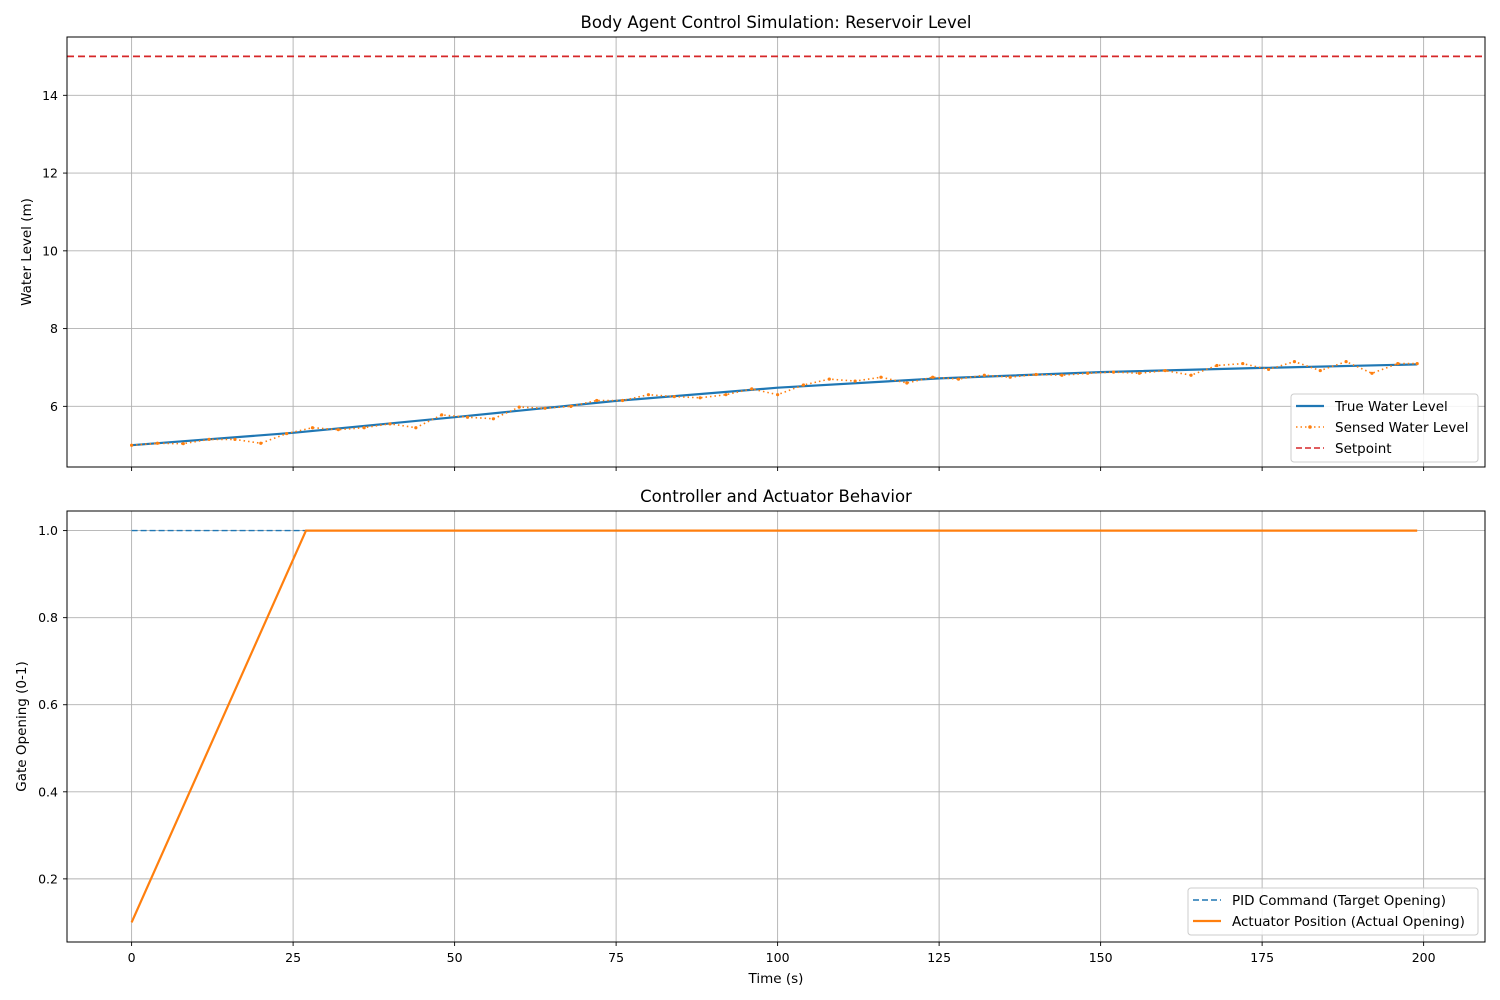  I want to click on legend-label: PID Command (Target Opening), so click(1339, 901).